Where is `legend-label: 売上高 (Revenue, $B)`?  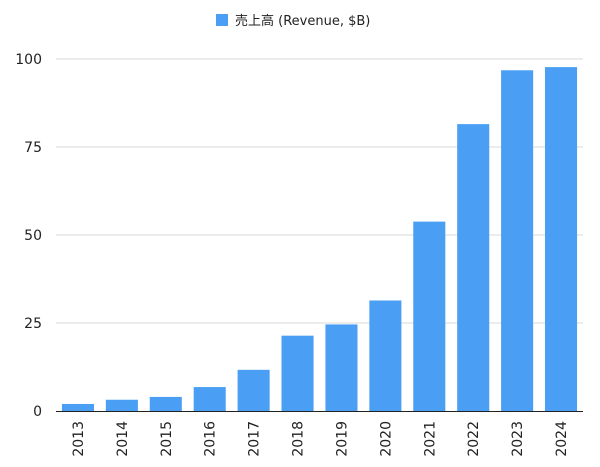
legend-label: 売上高 (Revenue, $B) is located at coordinates (302, 21).